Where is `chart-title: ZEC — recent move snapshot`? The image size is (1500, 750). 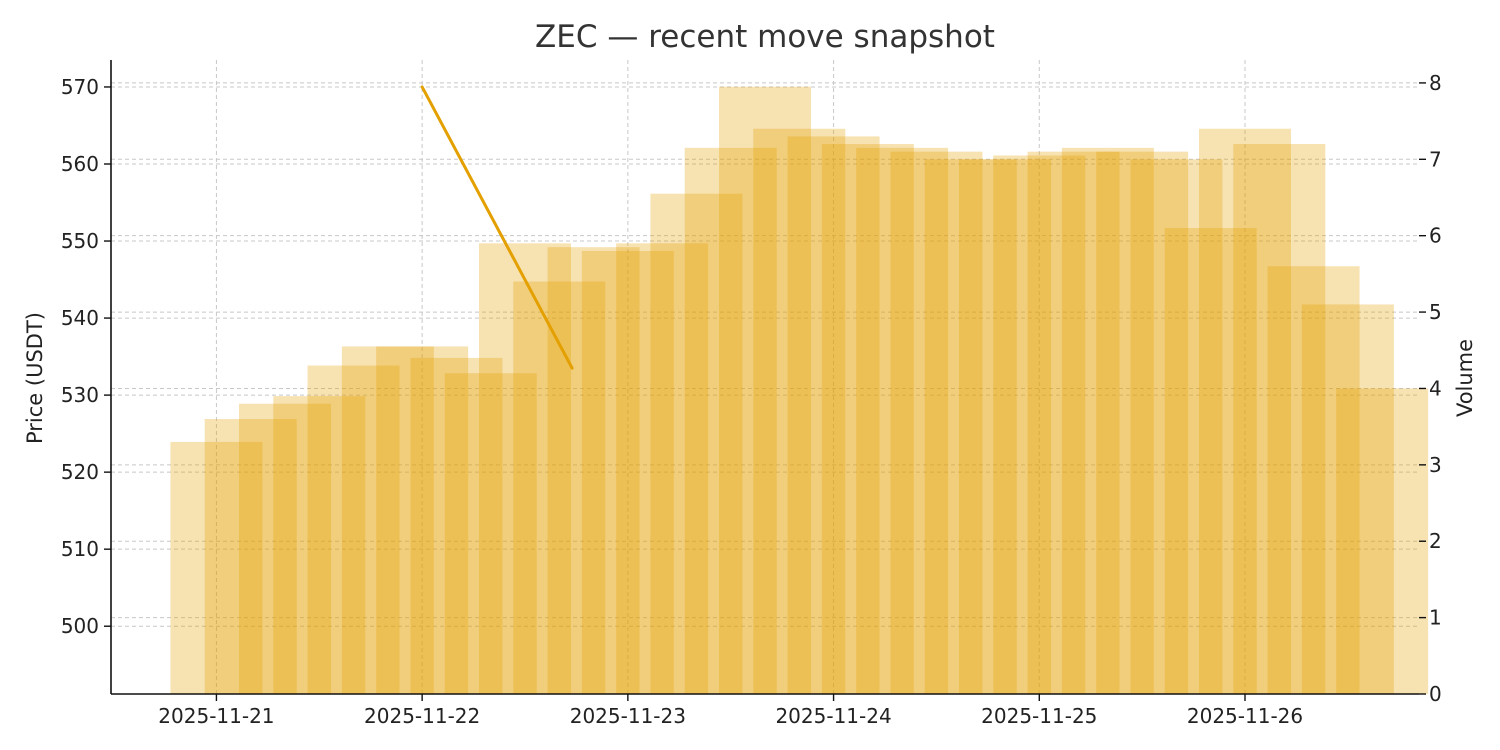
chart-title: ZEC — recent move snapshot is located at coordinates (765, 37).